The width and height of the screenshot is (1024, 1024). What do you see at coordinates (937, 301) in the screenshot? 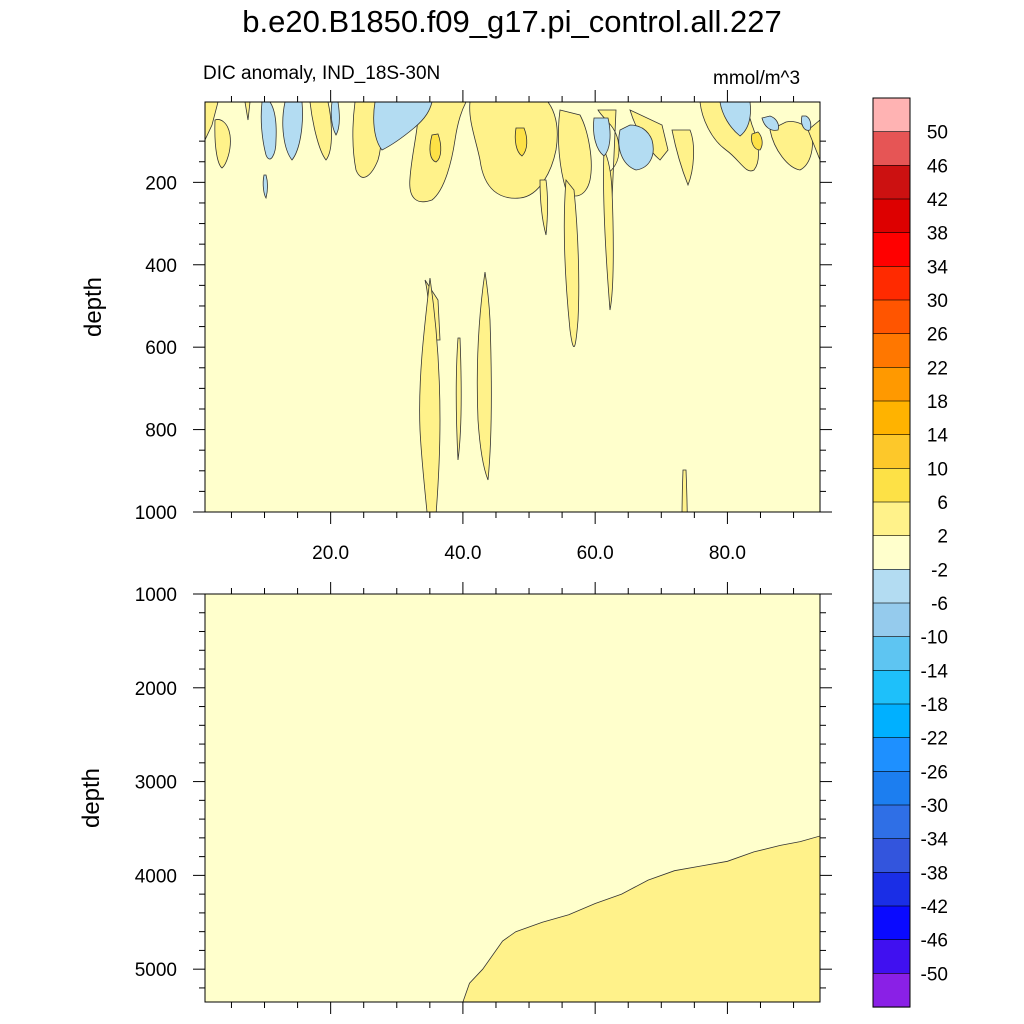
I see `colorbar-label: 30` at bounding box center [937, 301].